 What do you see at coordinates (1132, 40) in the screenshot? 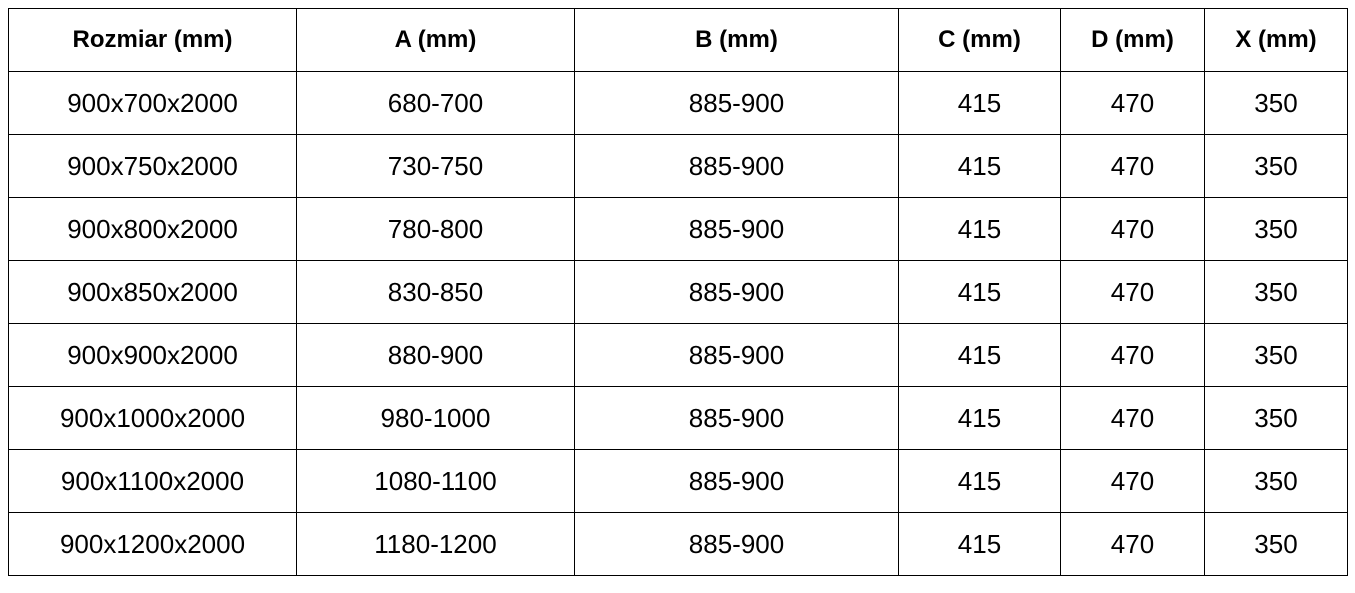
I see `column-header: D (mm)` at bounding box center [1132, 40].